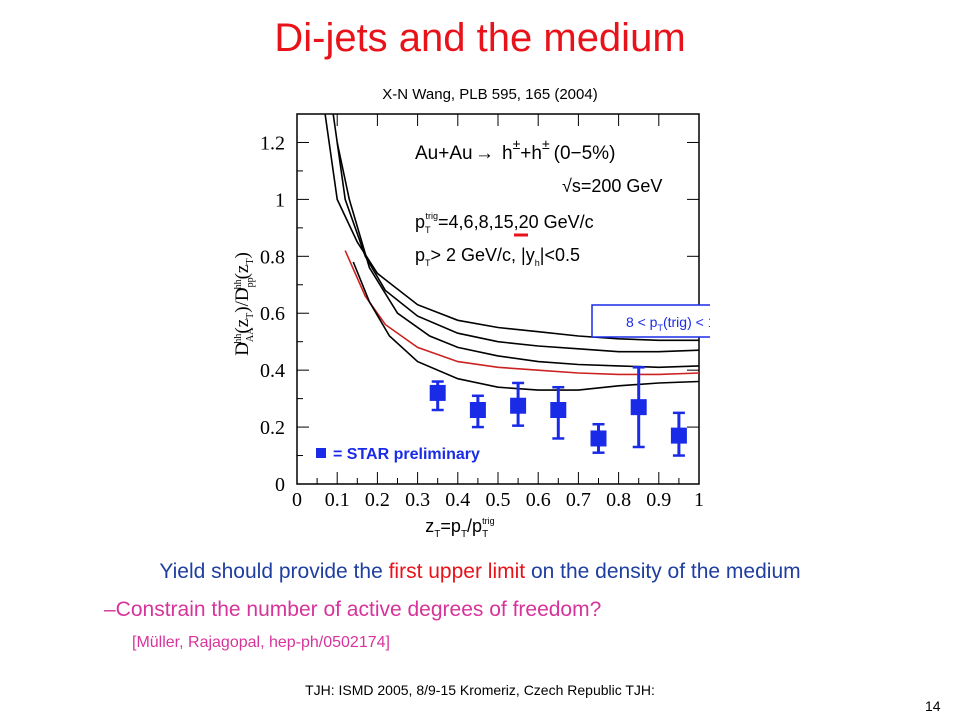 Image resolution: width=960 pixels, height=720 pixels. What do you see at coordinates (522, 313) in the screenshot?
I see `theory-curve-highlight` at bounding box center [522, 313].